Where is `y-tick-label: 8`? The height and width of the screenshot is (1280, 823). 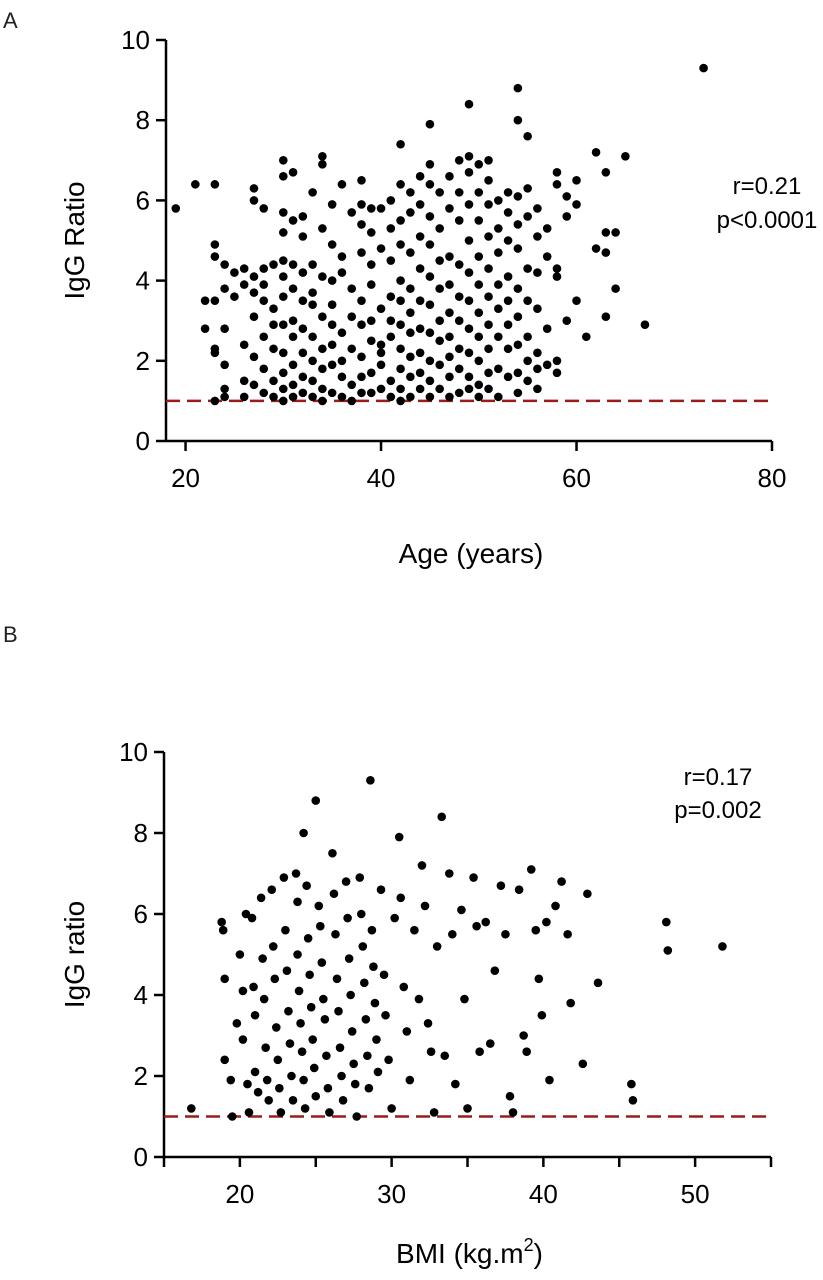 y-tick-label: 8 is located at coordinates (143, 120).